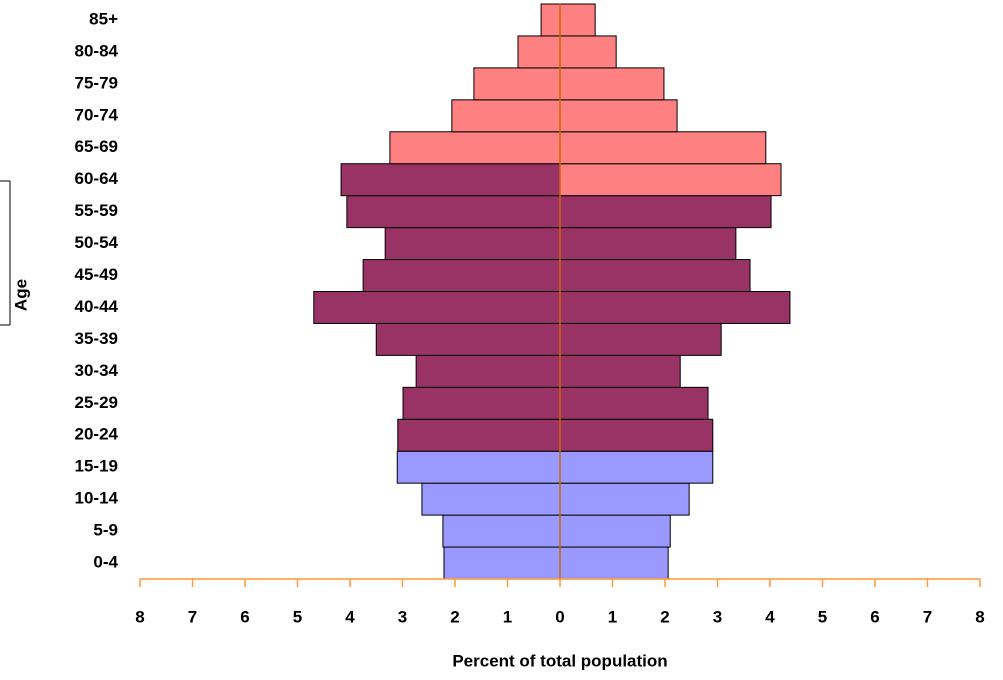 The image size is (1003, 680). I want to click on x-axis-title: Percent of total population, so click(559, 660).